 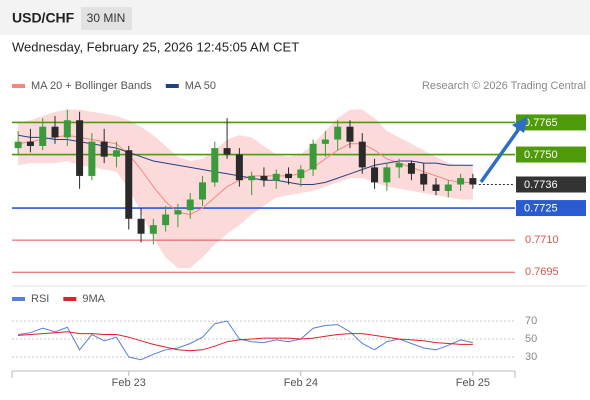 What do you see at coordinates (531, 339) in the screenshot?
I see `y-tick-label: 50` at bounding box center [531, 339].